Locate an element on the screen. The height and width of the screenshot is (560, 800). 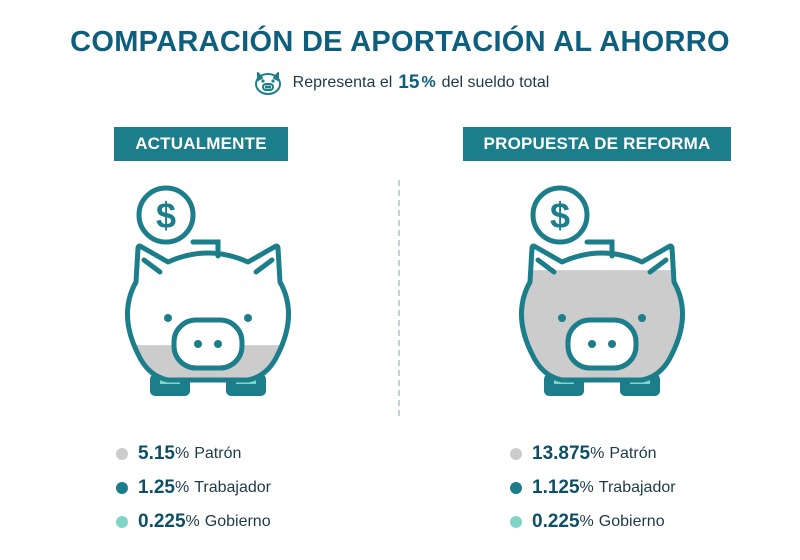
legend-value: 1.125 is located at coordinates (556, 487).